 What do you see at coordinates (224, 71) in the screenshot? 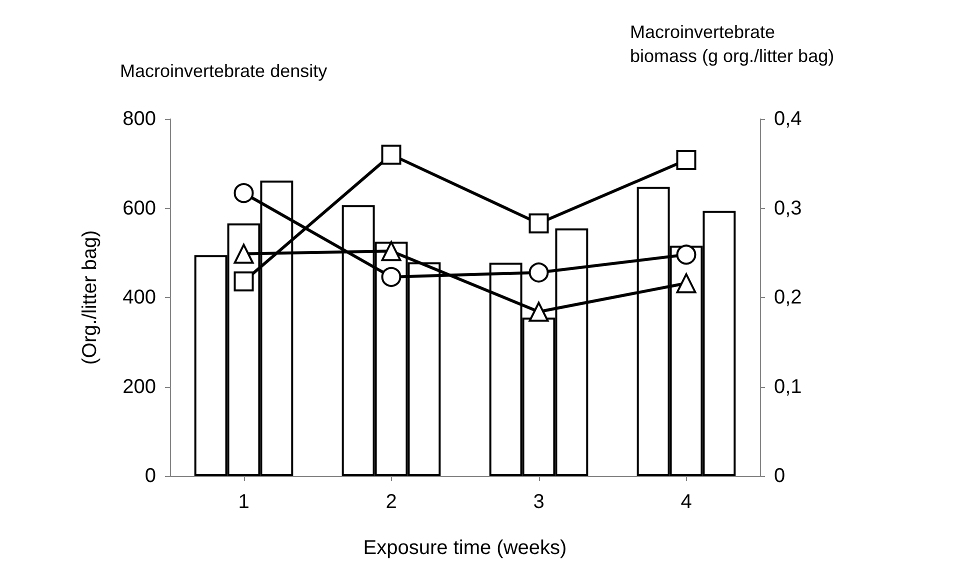
I see `chart-title: Macroinvertebrate density` at bounding box center [224, 71].